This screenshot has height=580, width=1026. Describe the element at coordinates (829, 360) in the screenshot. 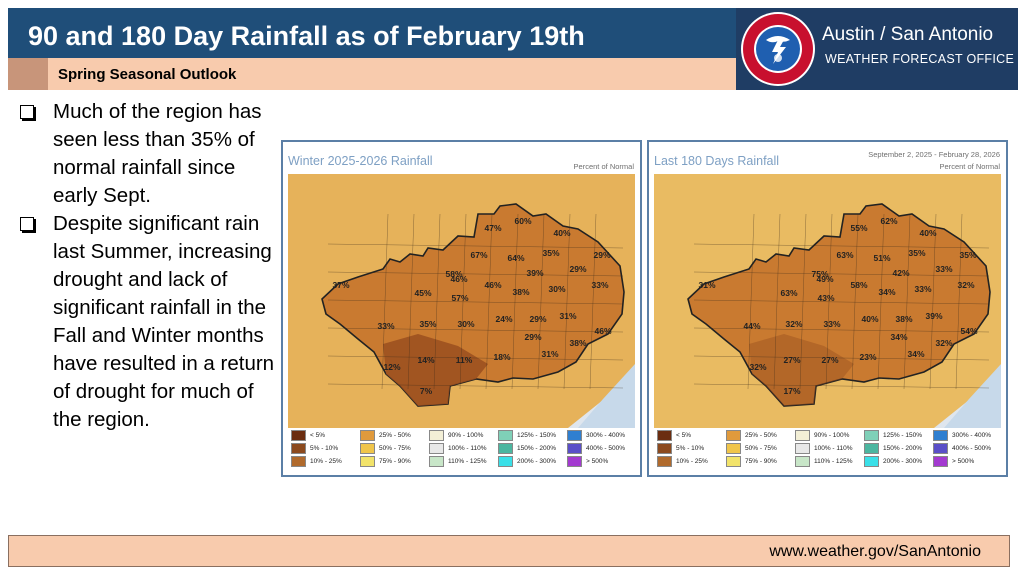

I see `county-percent-label: 27%` at that location.